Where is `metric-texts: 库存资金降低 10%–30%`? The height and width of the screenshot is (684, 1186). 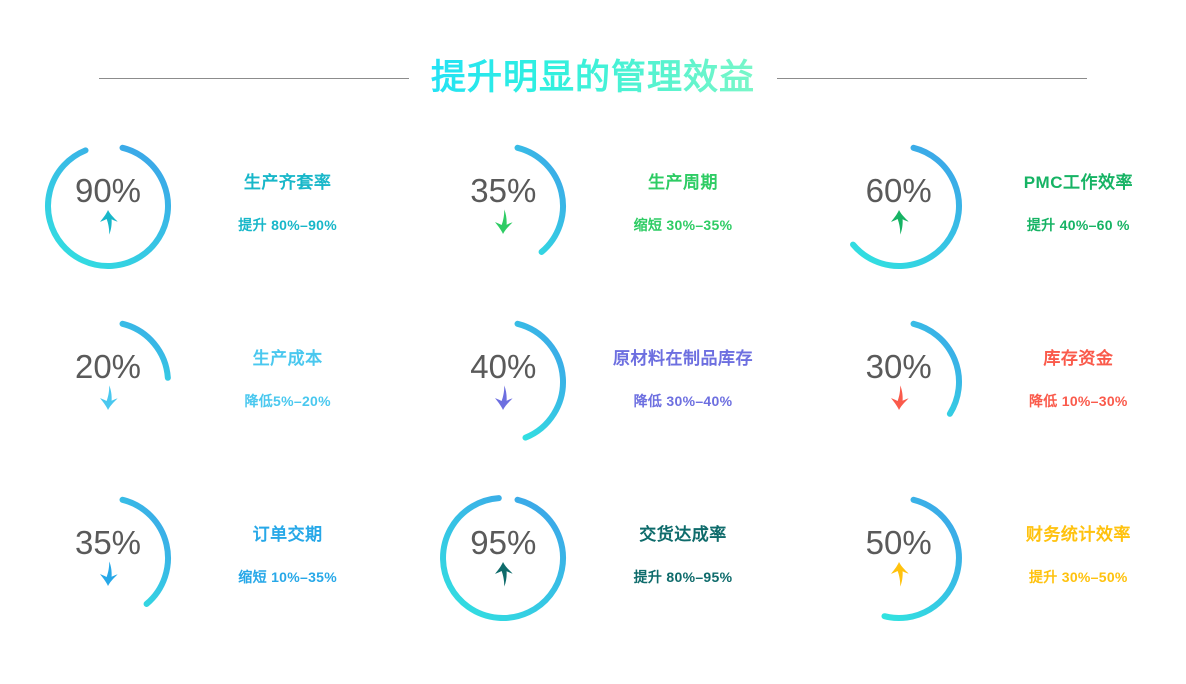
metric-texts: 库存资金降低 10%–30% is located at coordinates (1088, 379).